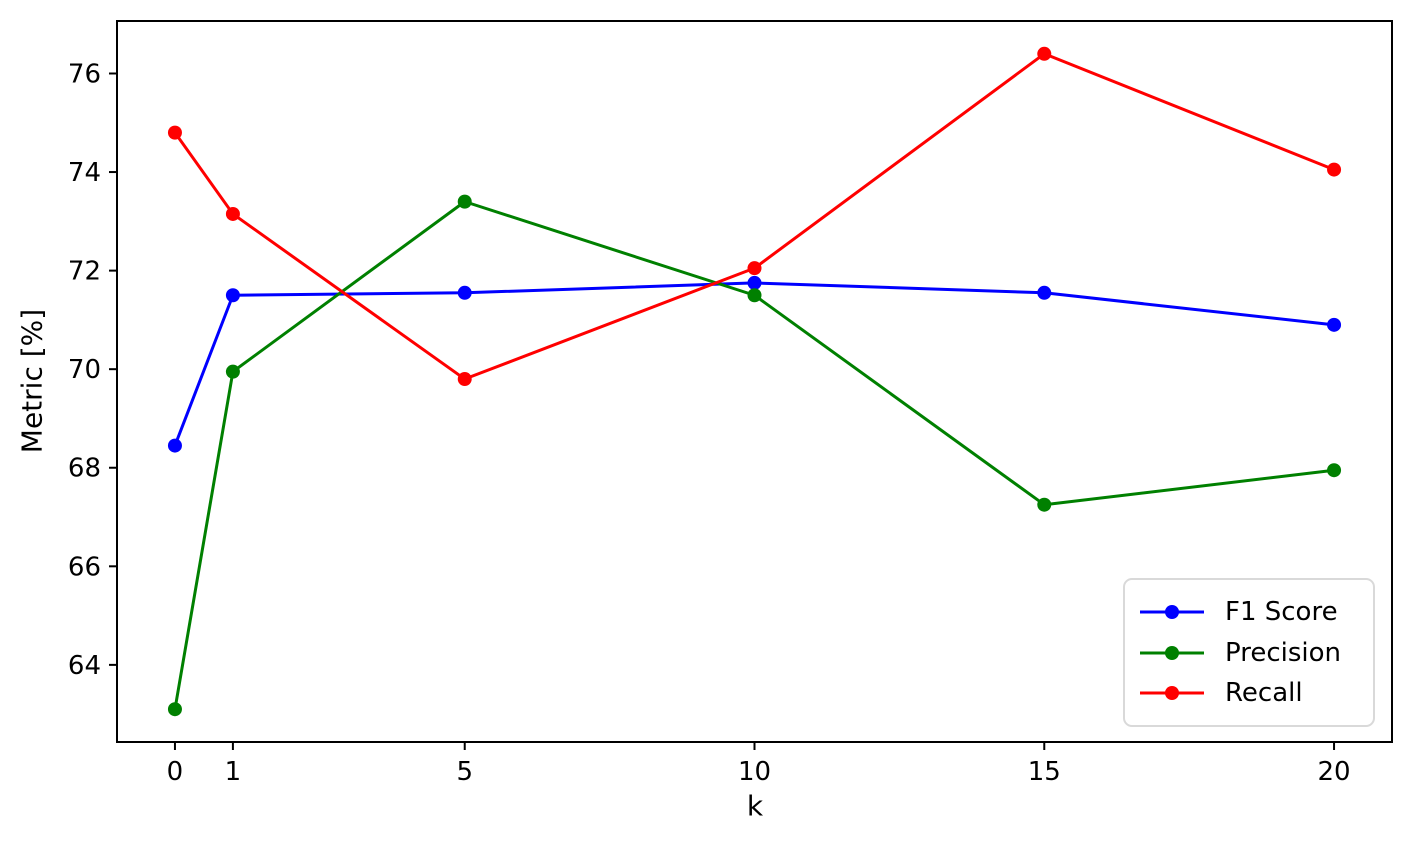 The height and width of the screenshot is (847, 1412). I want to click on x-tick-label: 5, so click(464, 772).